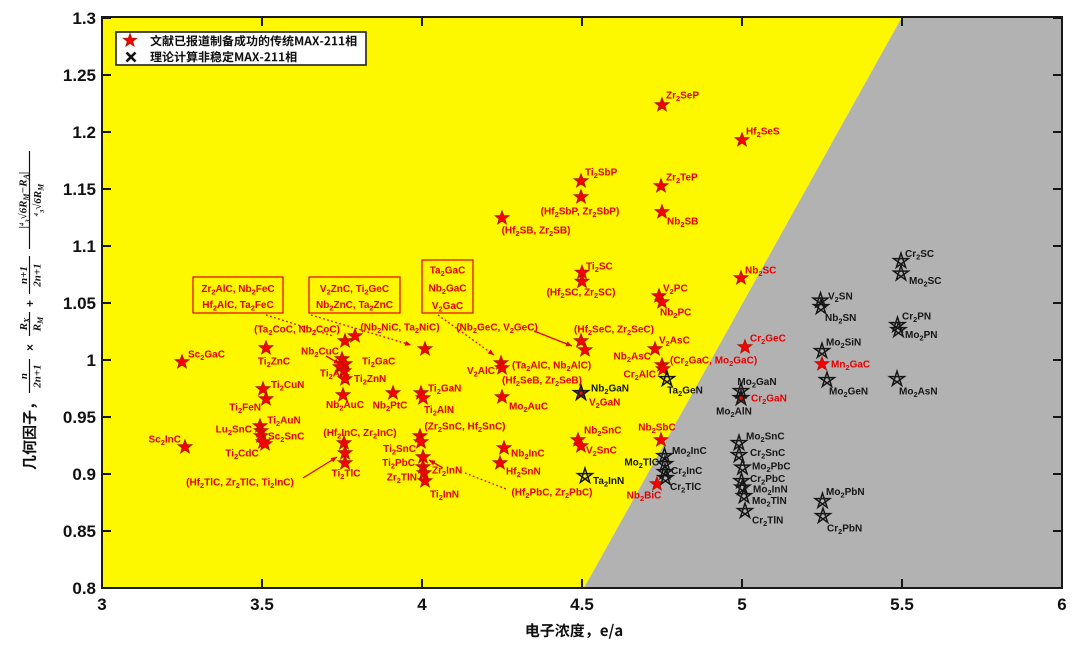  What do you see at coordinates (771, 468) in the screenshot?
I see `svg-text: Mo2​PbC` at bounding box center [771, 468].